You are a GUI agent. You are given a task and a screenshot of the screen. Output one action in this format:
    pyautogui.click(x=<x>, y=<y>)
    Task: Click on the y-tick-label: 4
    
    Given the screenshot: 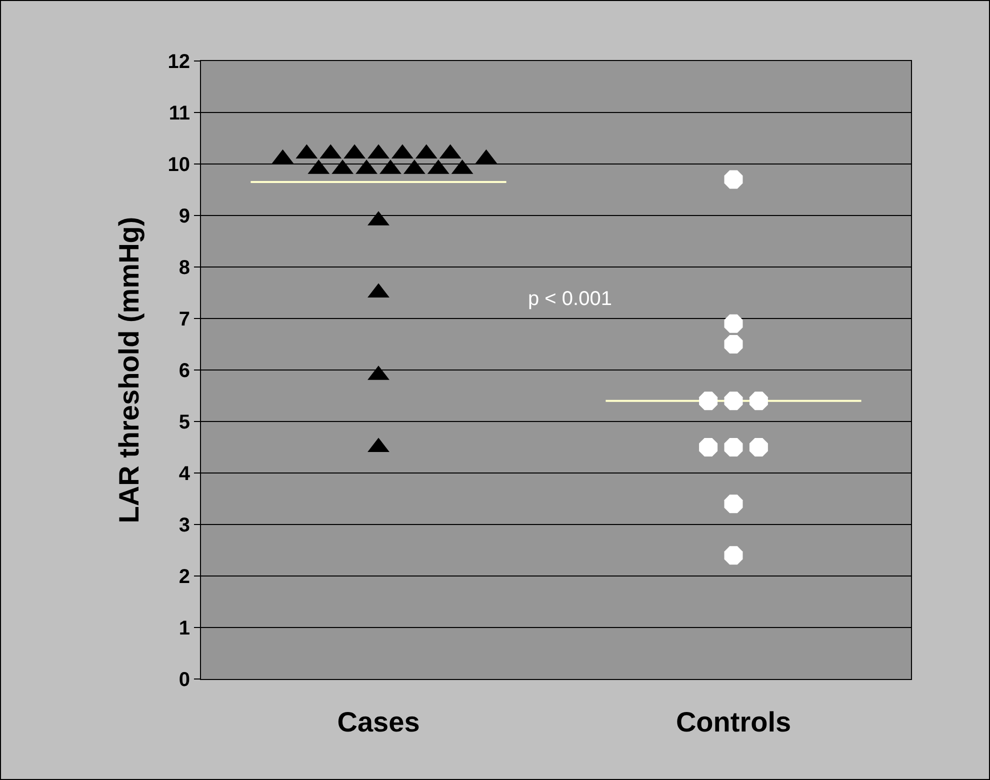 What is the action you would take?
    pyautogui.click(x=184, y=474)
    